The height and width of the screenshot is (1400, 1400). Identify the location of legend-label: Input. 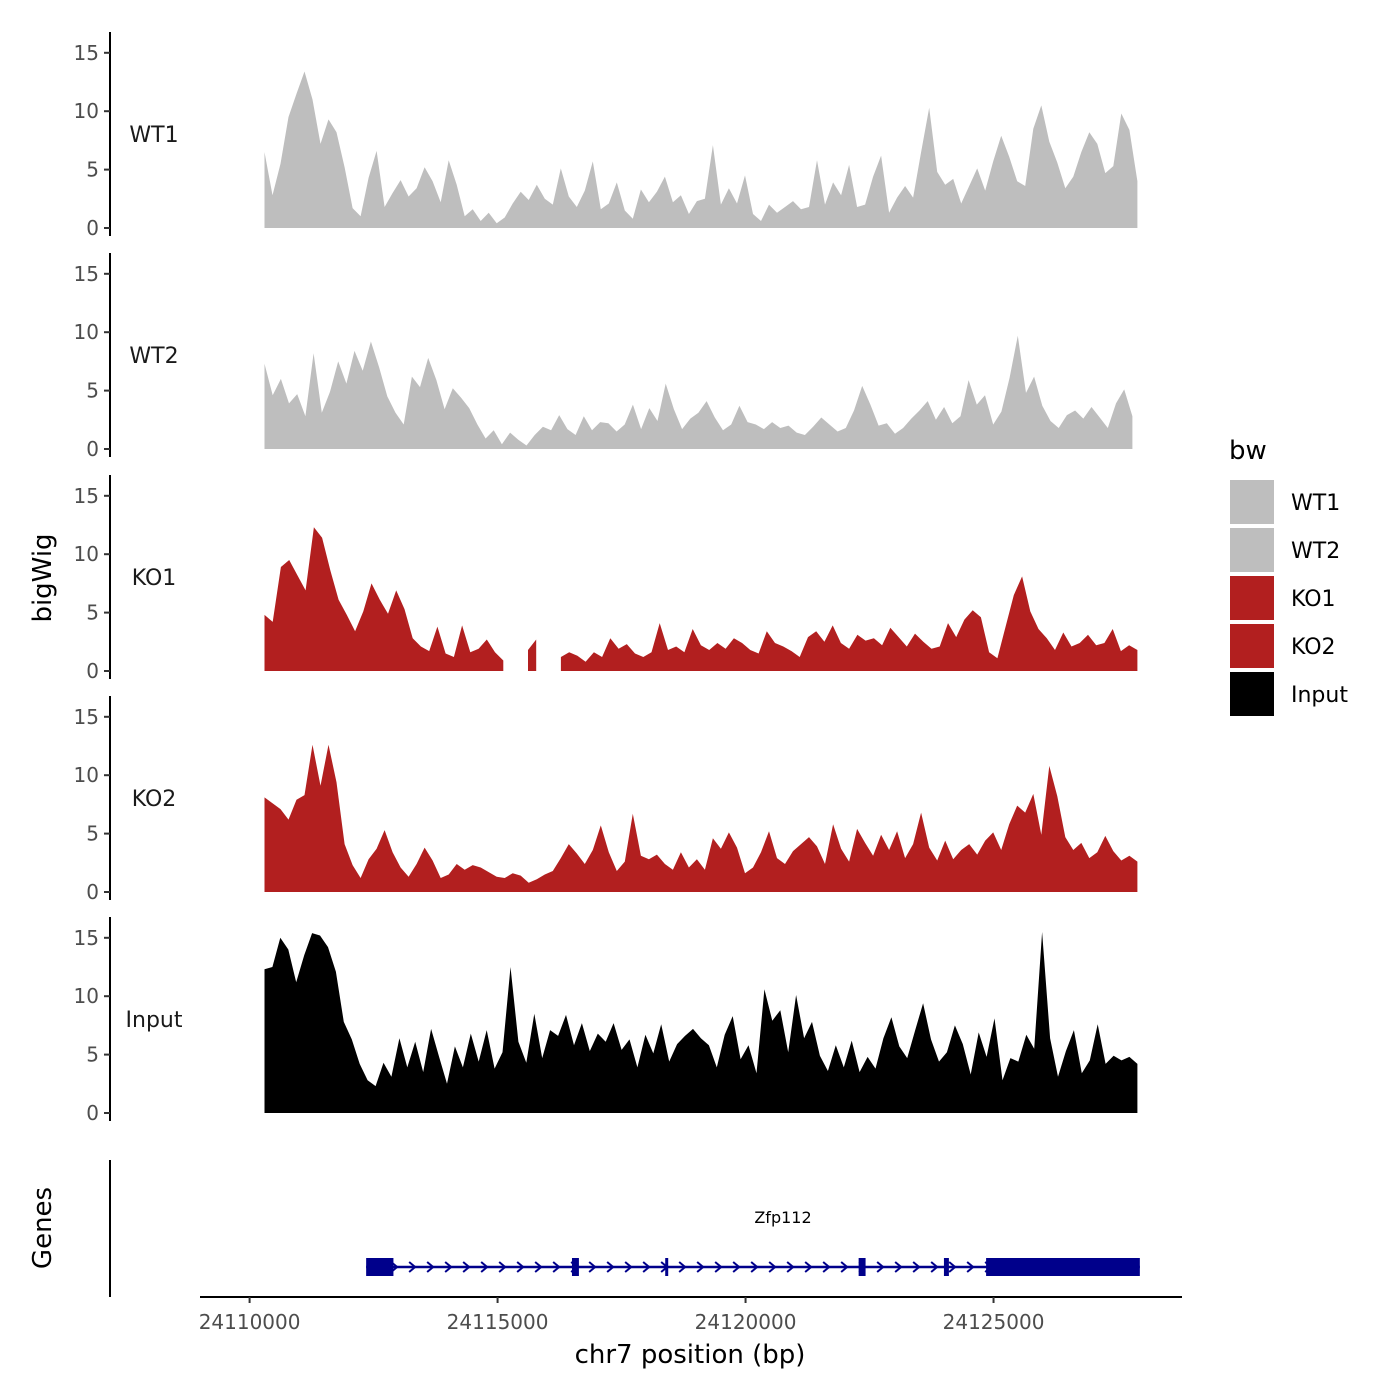
(1319, 695).